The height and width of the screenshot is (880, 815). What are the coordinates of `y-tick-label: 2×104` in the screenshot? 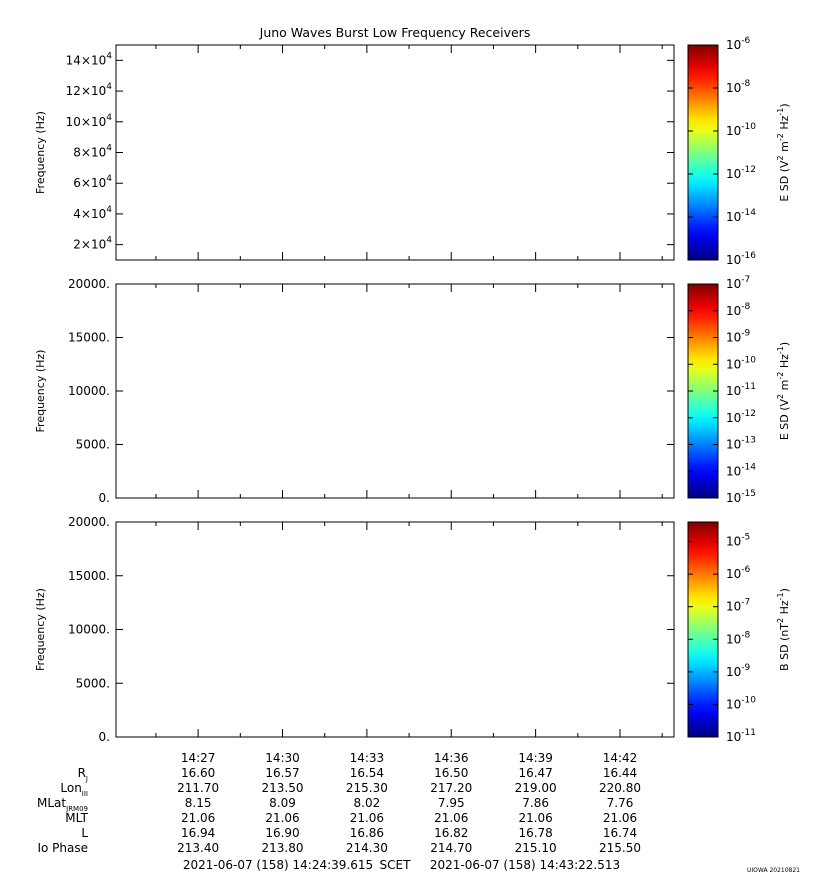 It's located at (92, 244).